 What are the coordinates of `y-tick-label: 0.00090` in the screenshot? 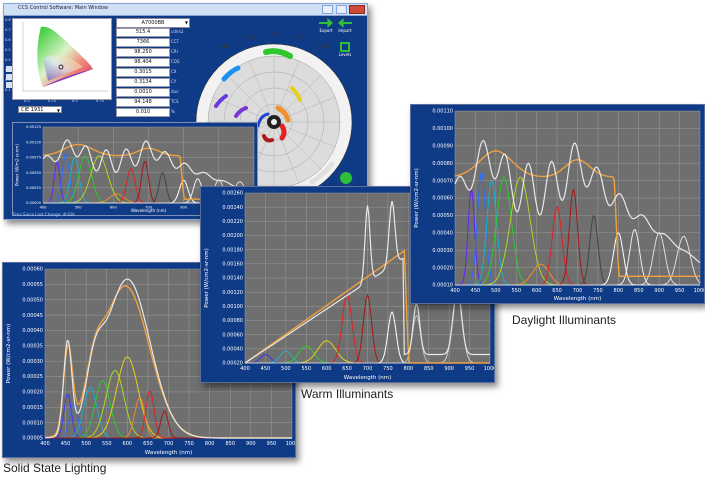 It's located at (442, 146).